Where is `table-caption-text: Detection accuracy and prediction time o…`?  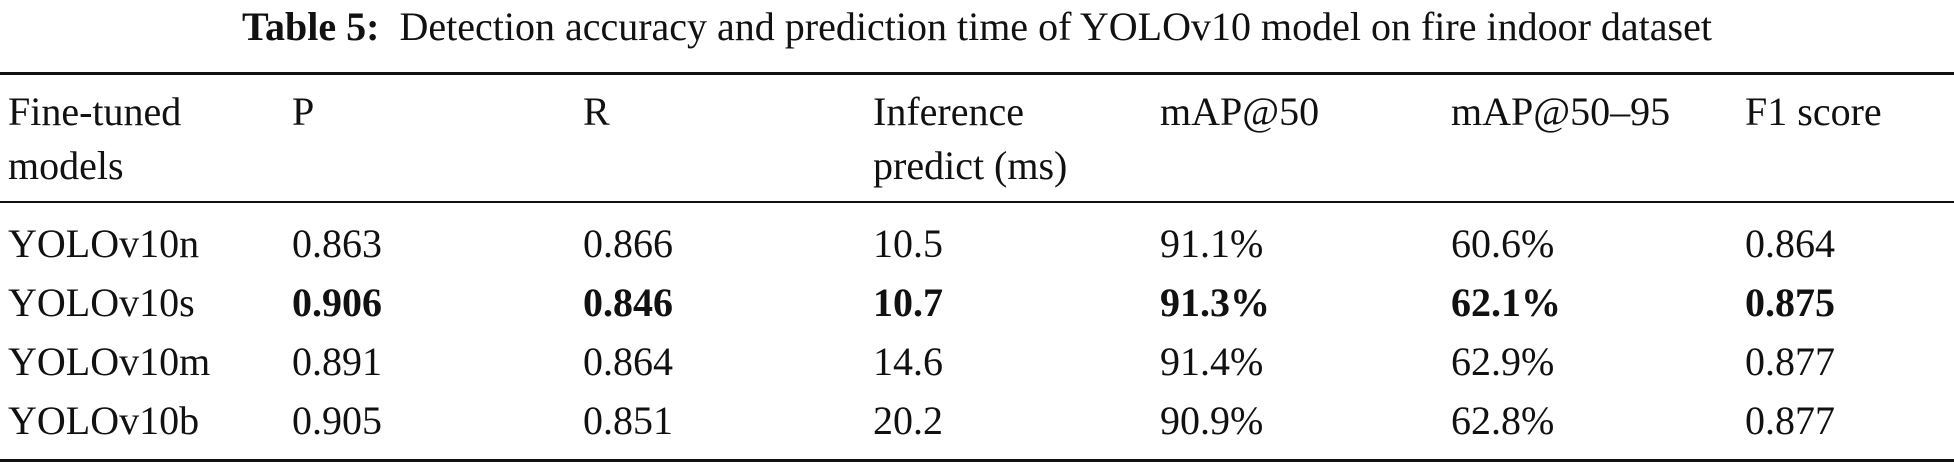
table-caption-text: Detection accuracy and prediction time o… is located at coordinates (1055, 26).